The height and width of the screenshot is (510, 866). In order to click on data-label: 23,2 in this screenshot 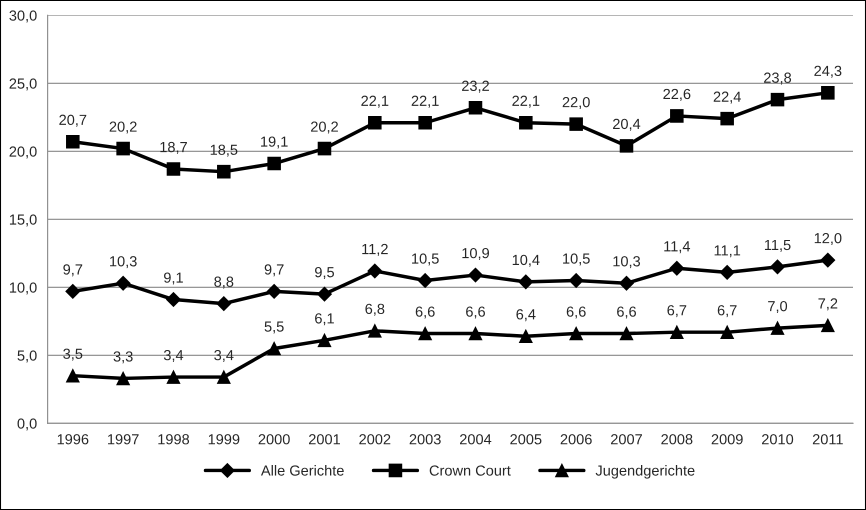, I will do `click(475, 86)`.